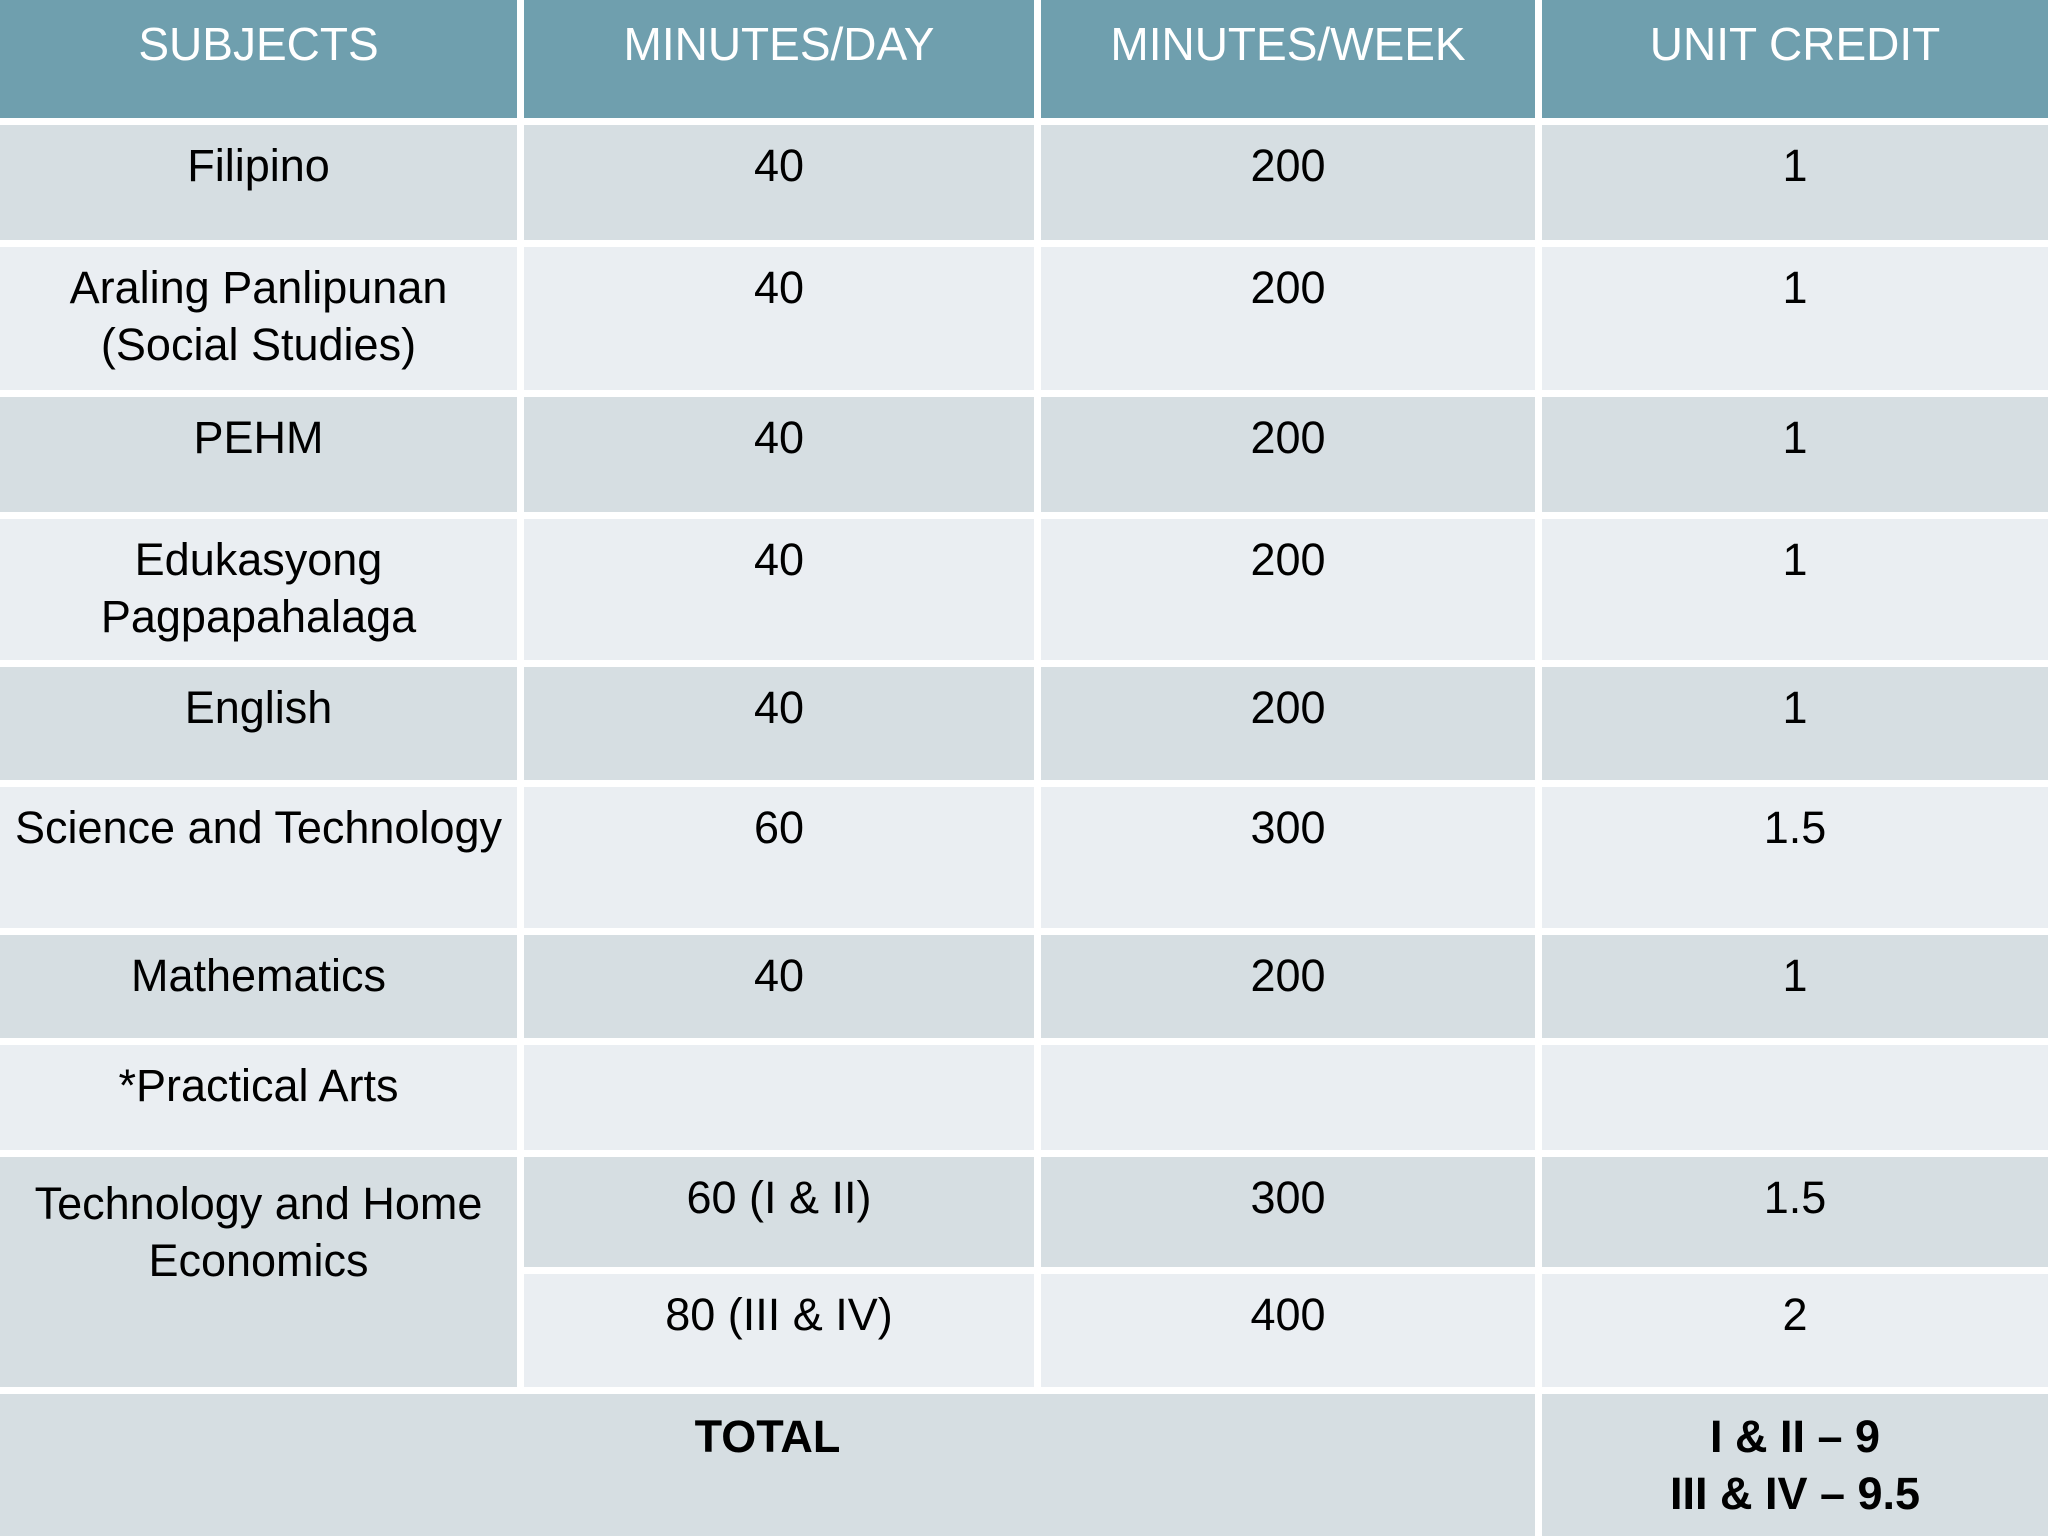 This screenshot has height=1536, width=2048. I want to click on minutes-day-cell, so click(779, 1097).